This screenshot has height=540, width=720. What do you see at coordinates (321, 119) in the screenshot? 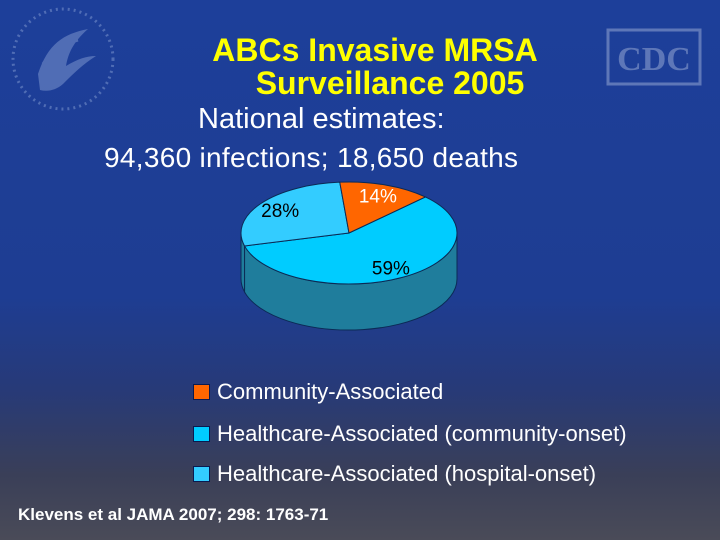
I see `subtitle-line-1: National estimates:` at bounding box center [321, 119].